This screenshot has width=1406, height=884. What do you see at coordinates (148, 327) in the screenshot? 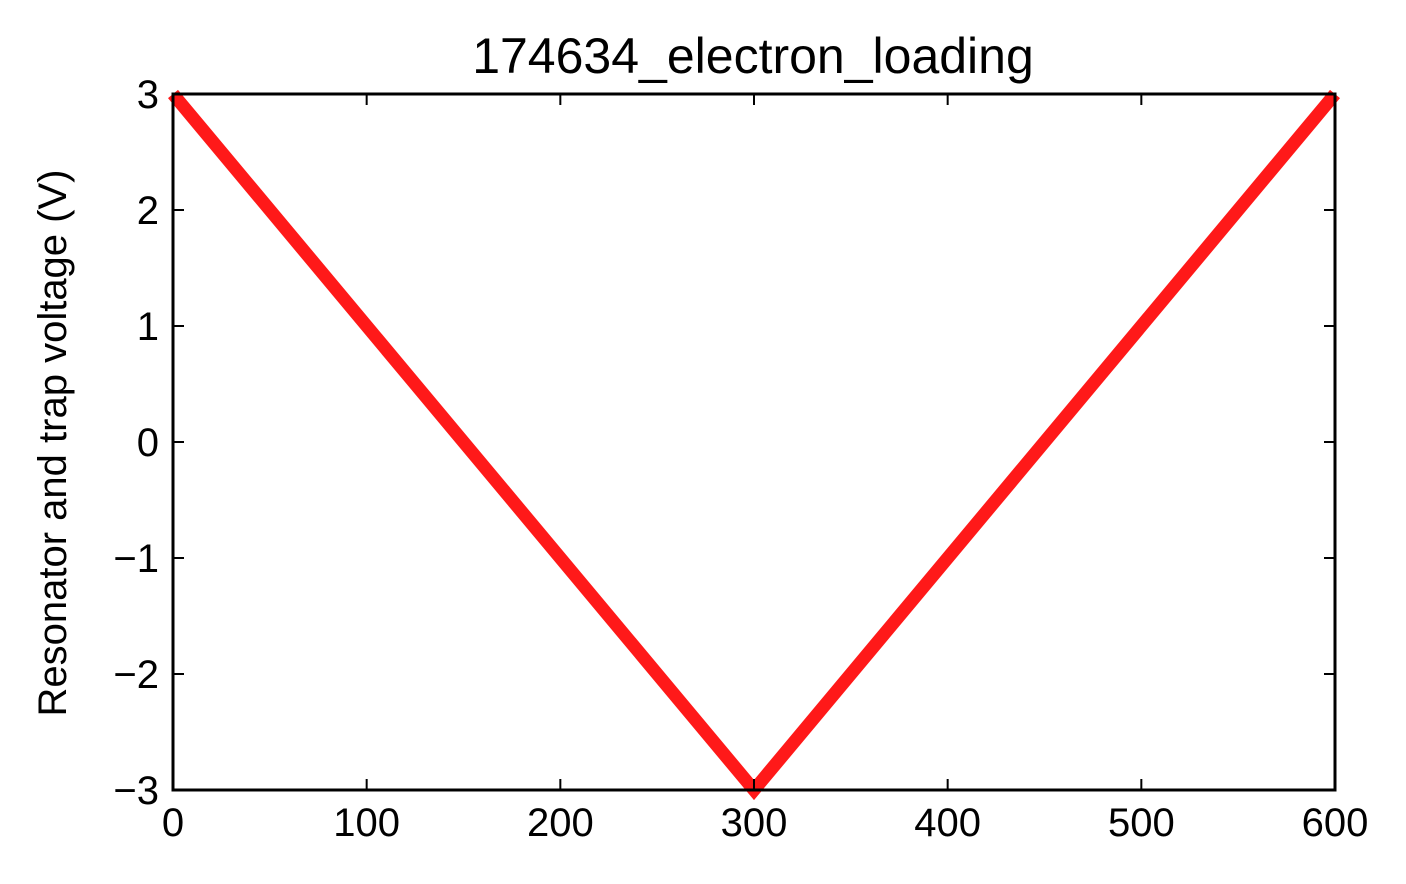
I see `y-tick-label: 1` at bounding box center [148, 327].